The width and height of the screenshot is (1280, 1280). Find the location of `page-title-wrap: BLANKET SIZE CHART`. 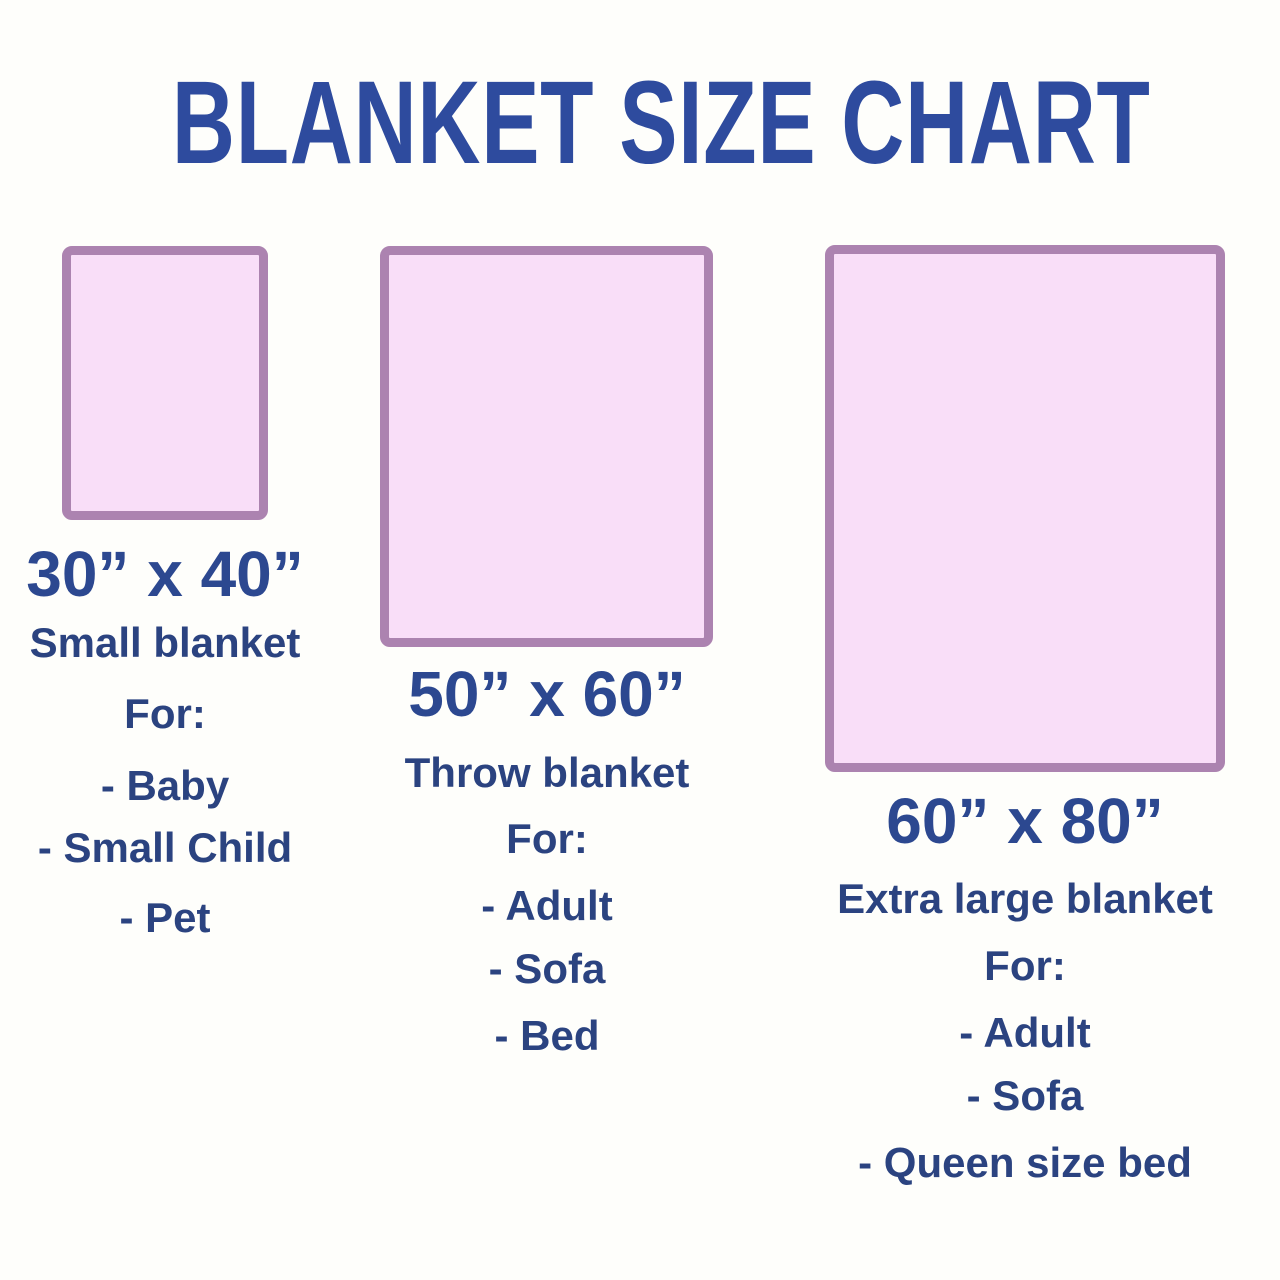

page-title-wrap: BLANKET SIZE CHART is located at coordinates (640, 123).